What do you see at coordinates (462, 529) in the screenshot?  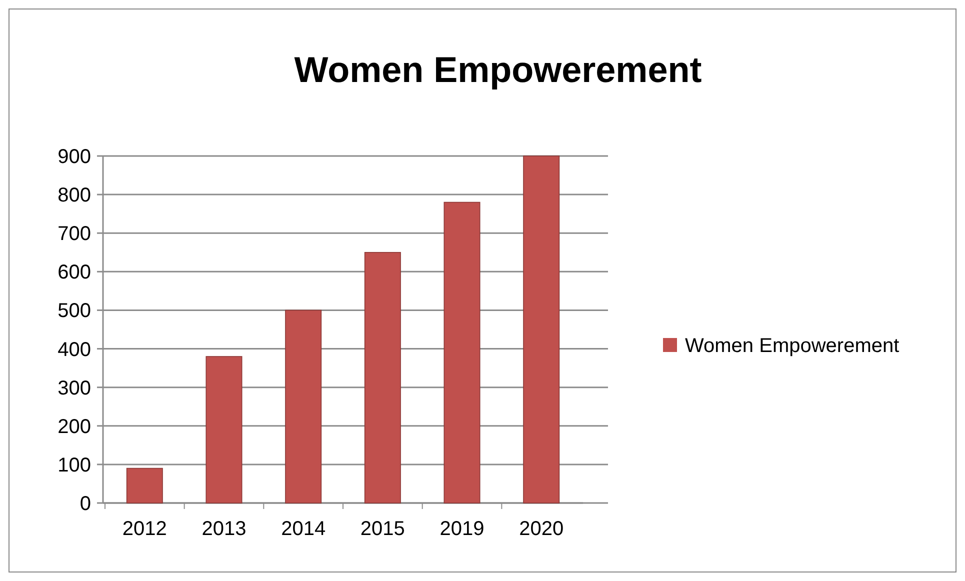 I see `x-tick-label: 2019` at bounding box center [462, 529].